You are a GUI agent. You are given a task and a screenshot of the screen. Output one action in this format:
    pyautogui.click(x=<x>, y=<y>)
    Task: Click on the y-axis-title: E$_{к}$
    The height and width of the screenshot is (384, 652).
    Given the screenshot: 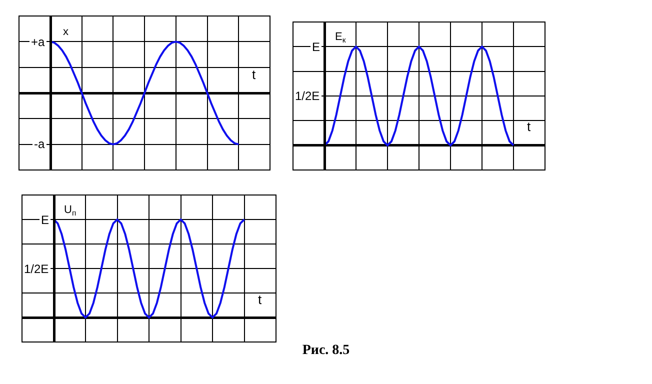 What is the action you would take?
    pyautogui.click(x=340, y=37)
    